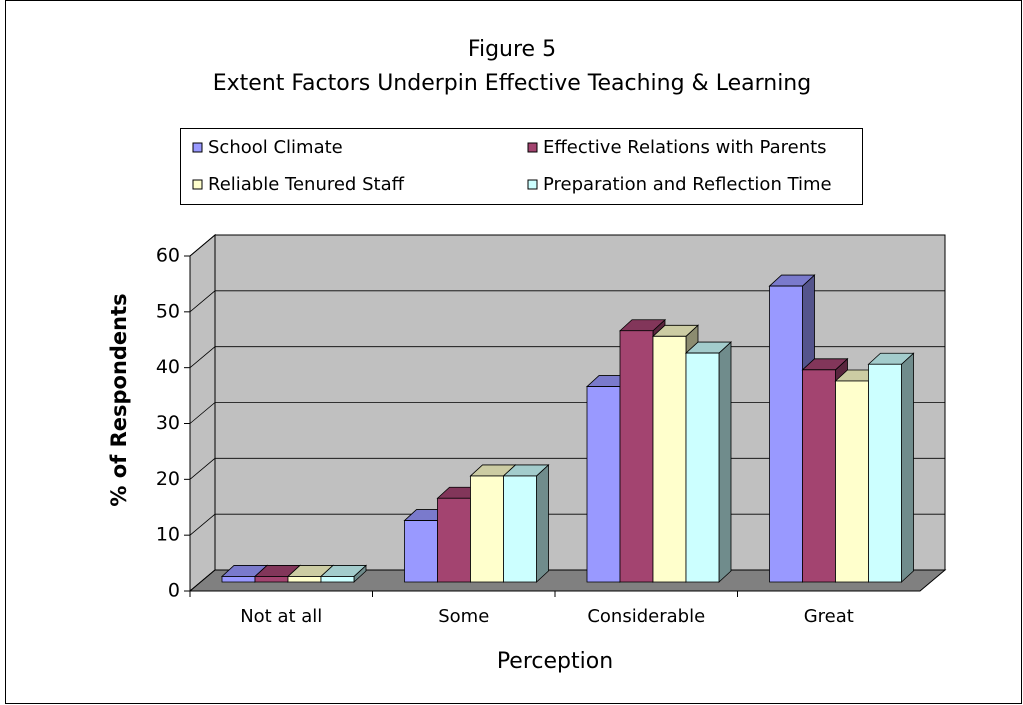  What do you see at coordinates (168, 311) in the screenshot?
I see `y-tick-label: 50` at bounding box center [168, 311].